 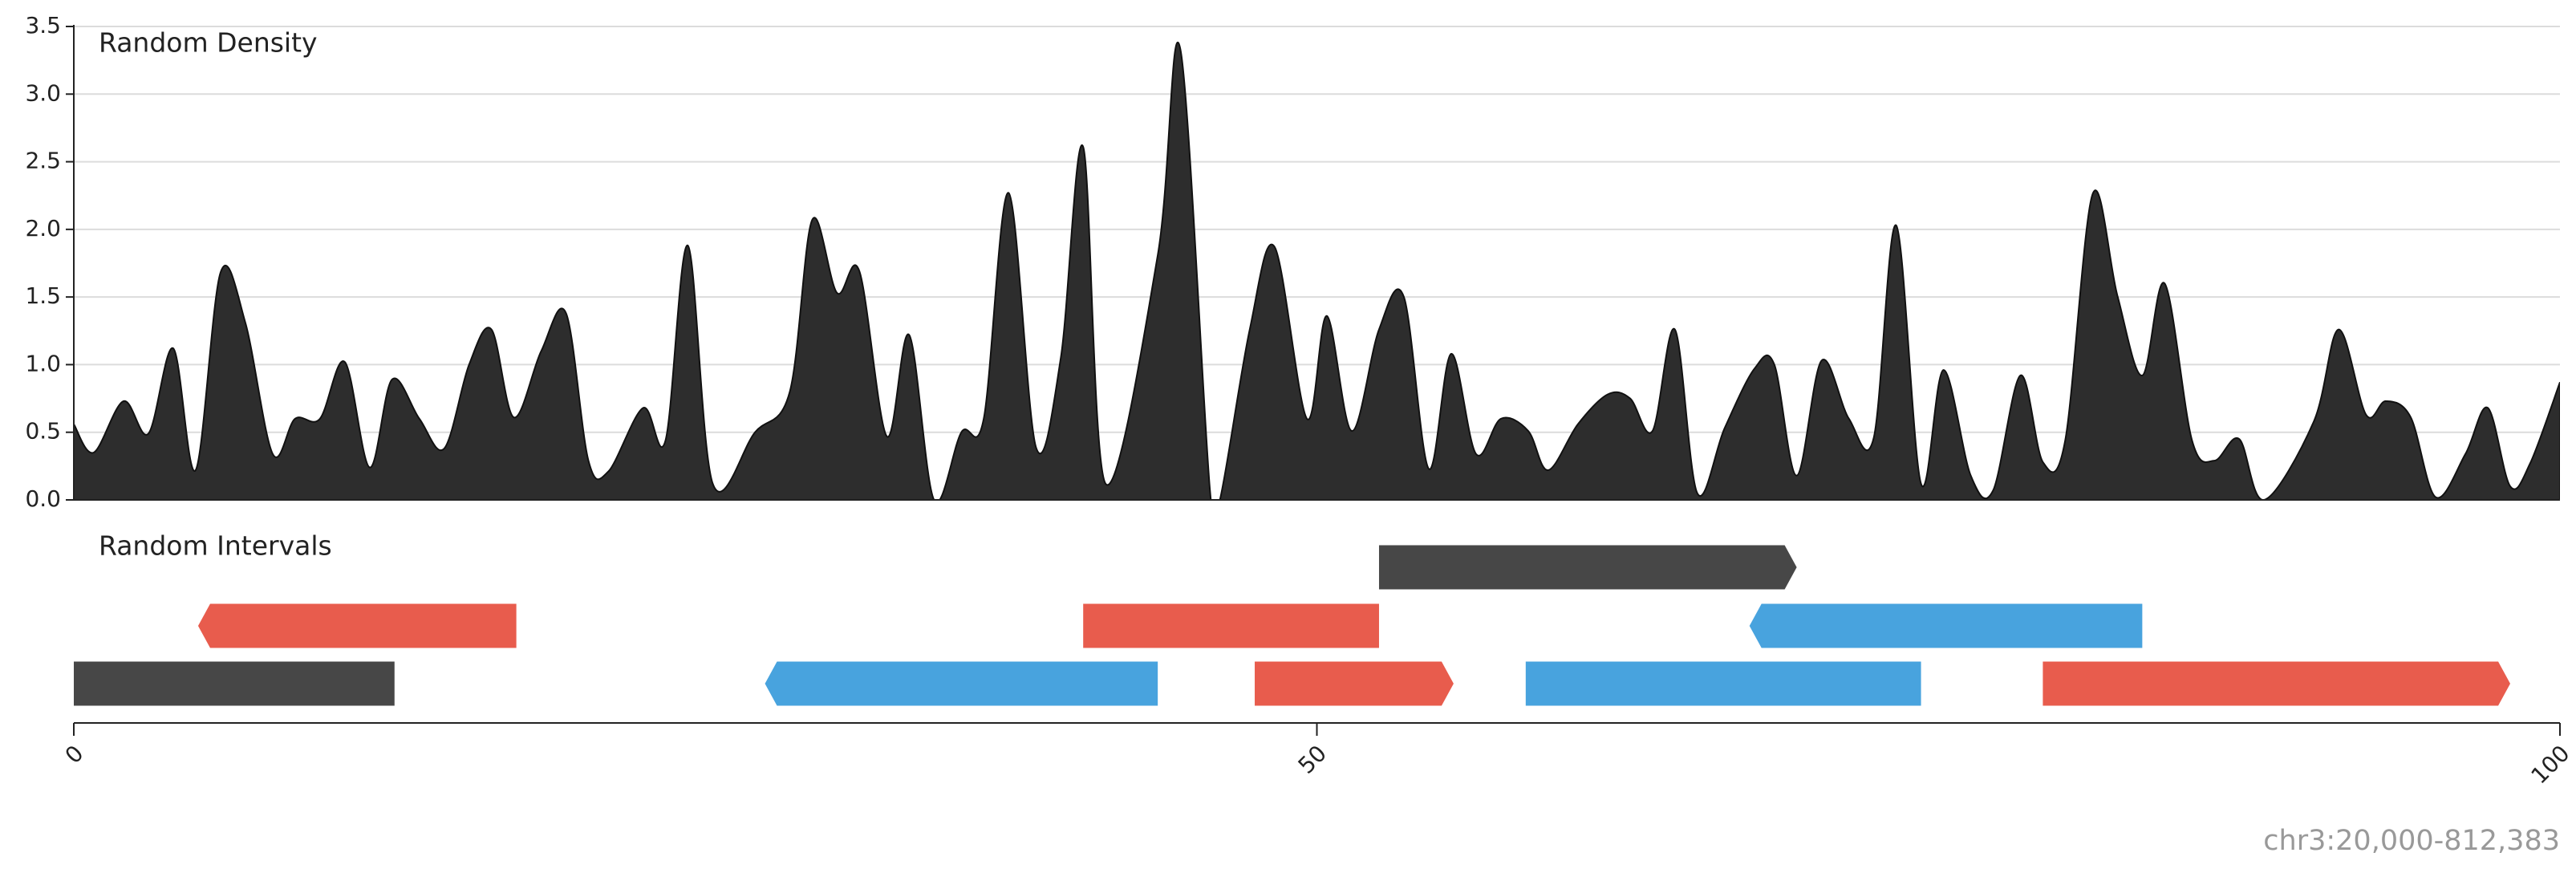 What do you see at coordinates (208, 43) in the screenshot?
I see `track-title: Random Density` at bounding box center [208, 43].